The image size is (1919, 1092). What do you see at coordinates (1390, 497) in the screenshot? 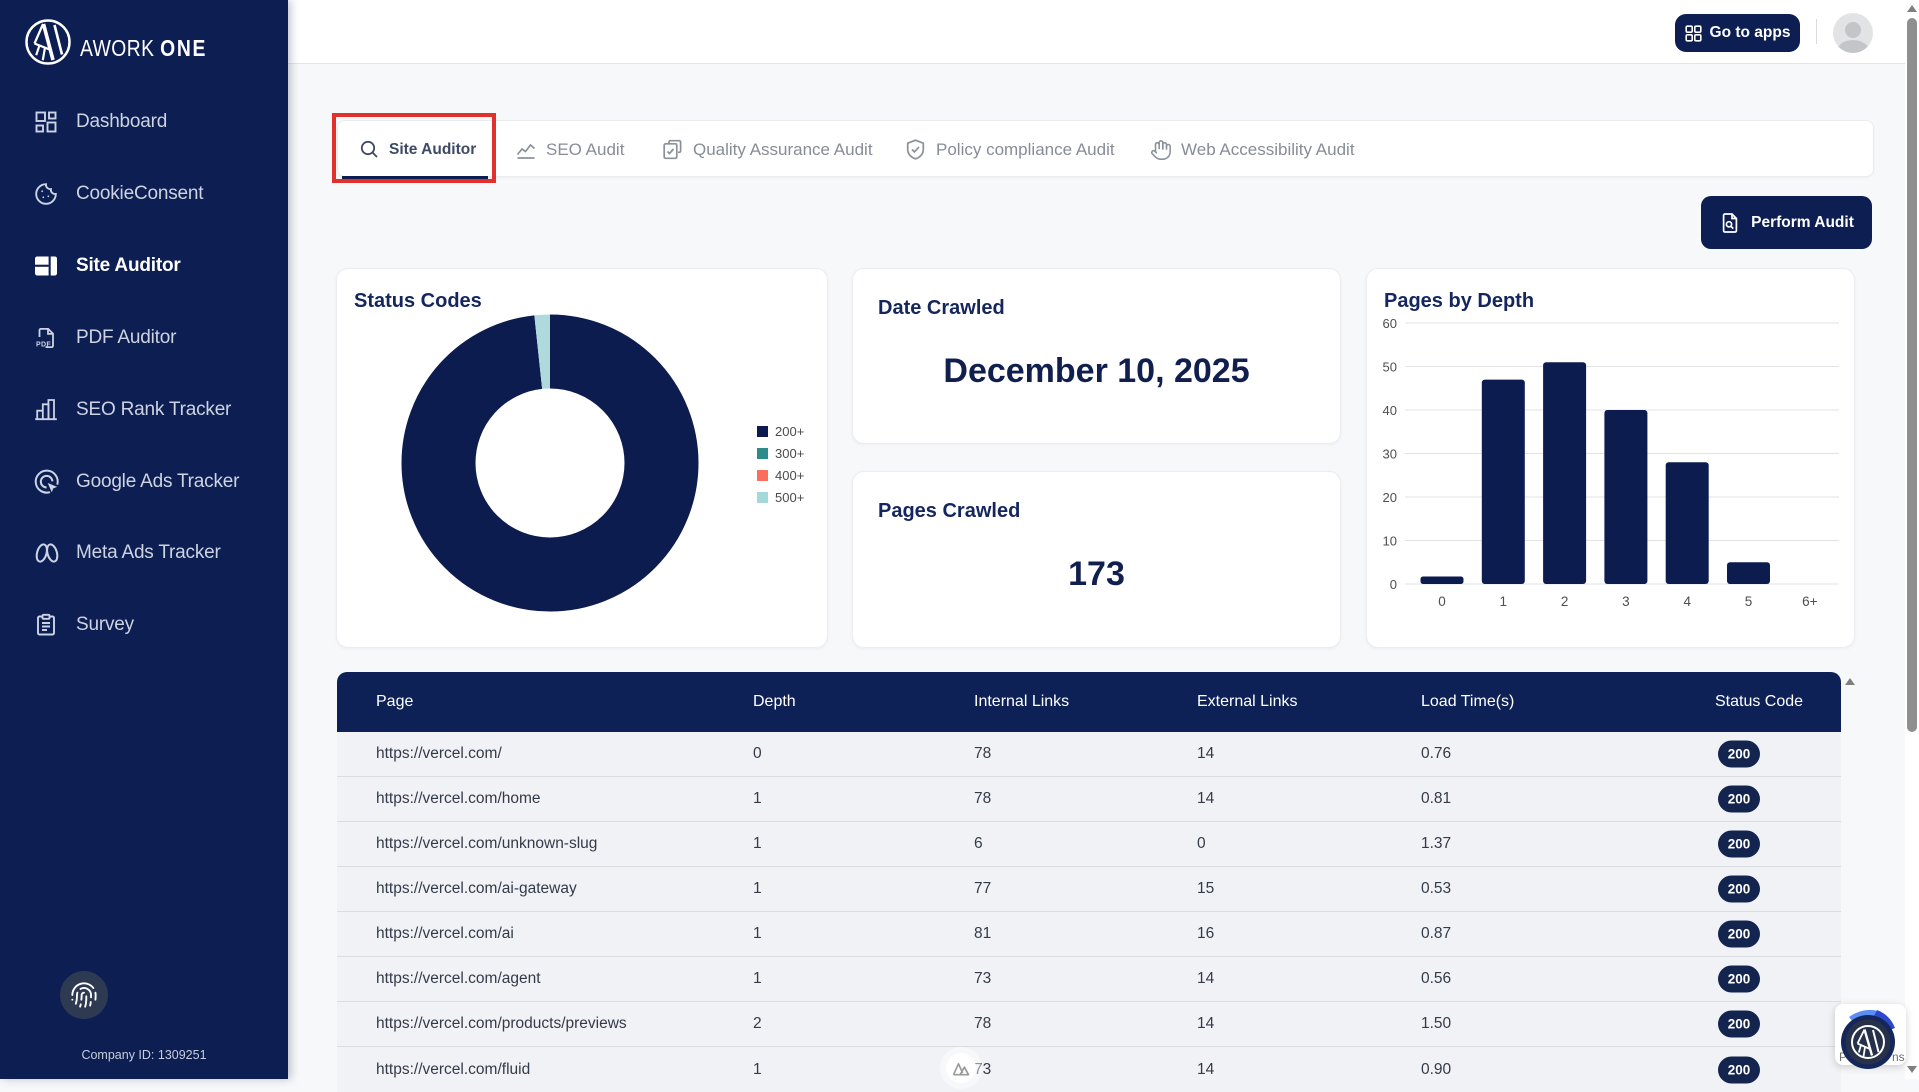
I see `svg-text: 20` at bounding box center [1390, 497].